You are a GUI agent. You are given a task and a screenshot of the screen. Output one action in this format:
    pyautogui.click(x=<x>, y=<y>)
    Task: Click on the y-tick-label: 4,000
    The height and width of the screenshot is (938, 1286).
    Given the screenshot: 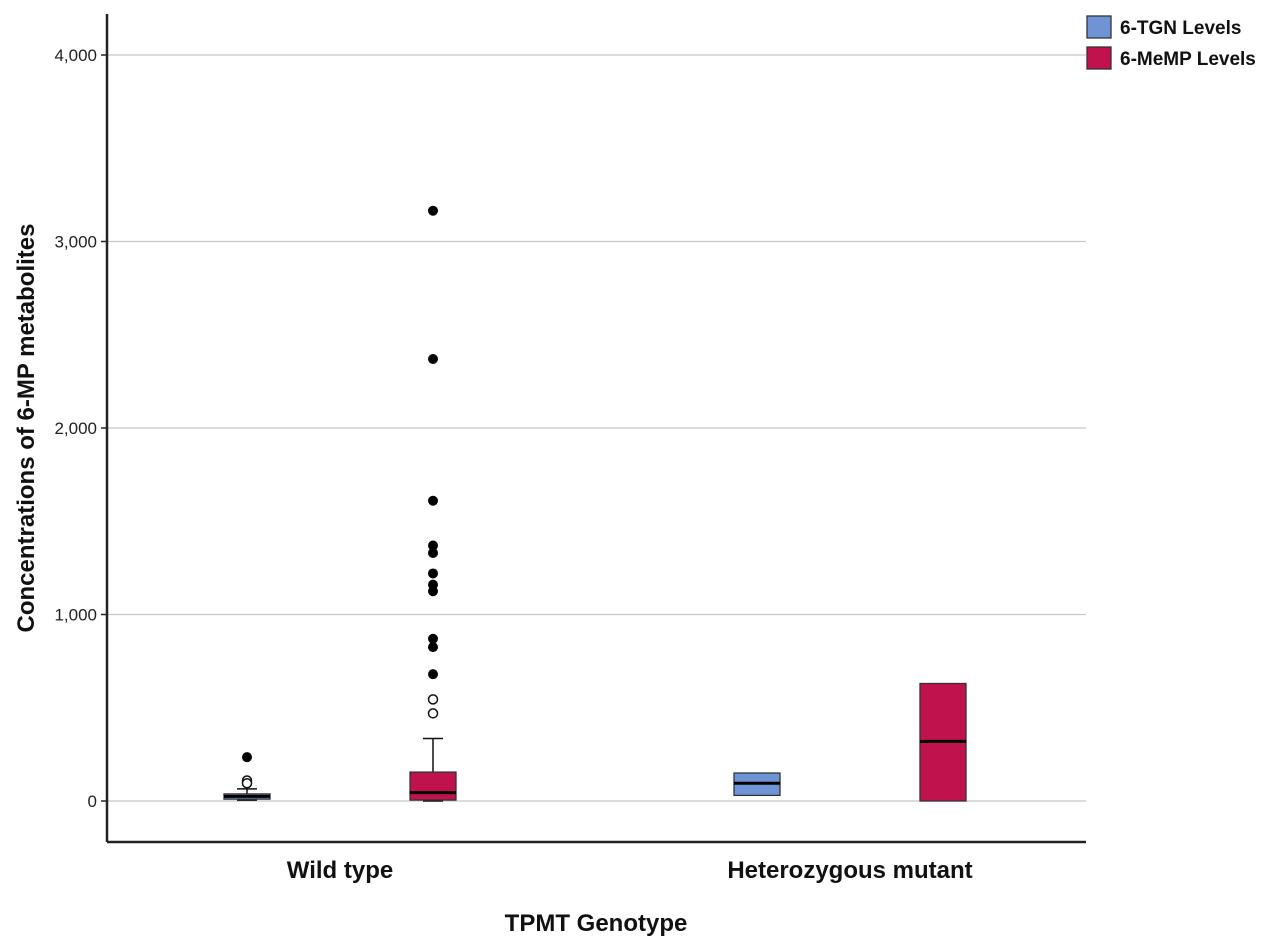 What is the action you would take?
    pyautogui.click(x=75, y=55)
    